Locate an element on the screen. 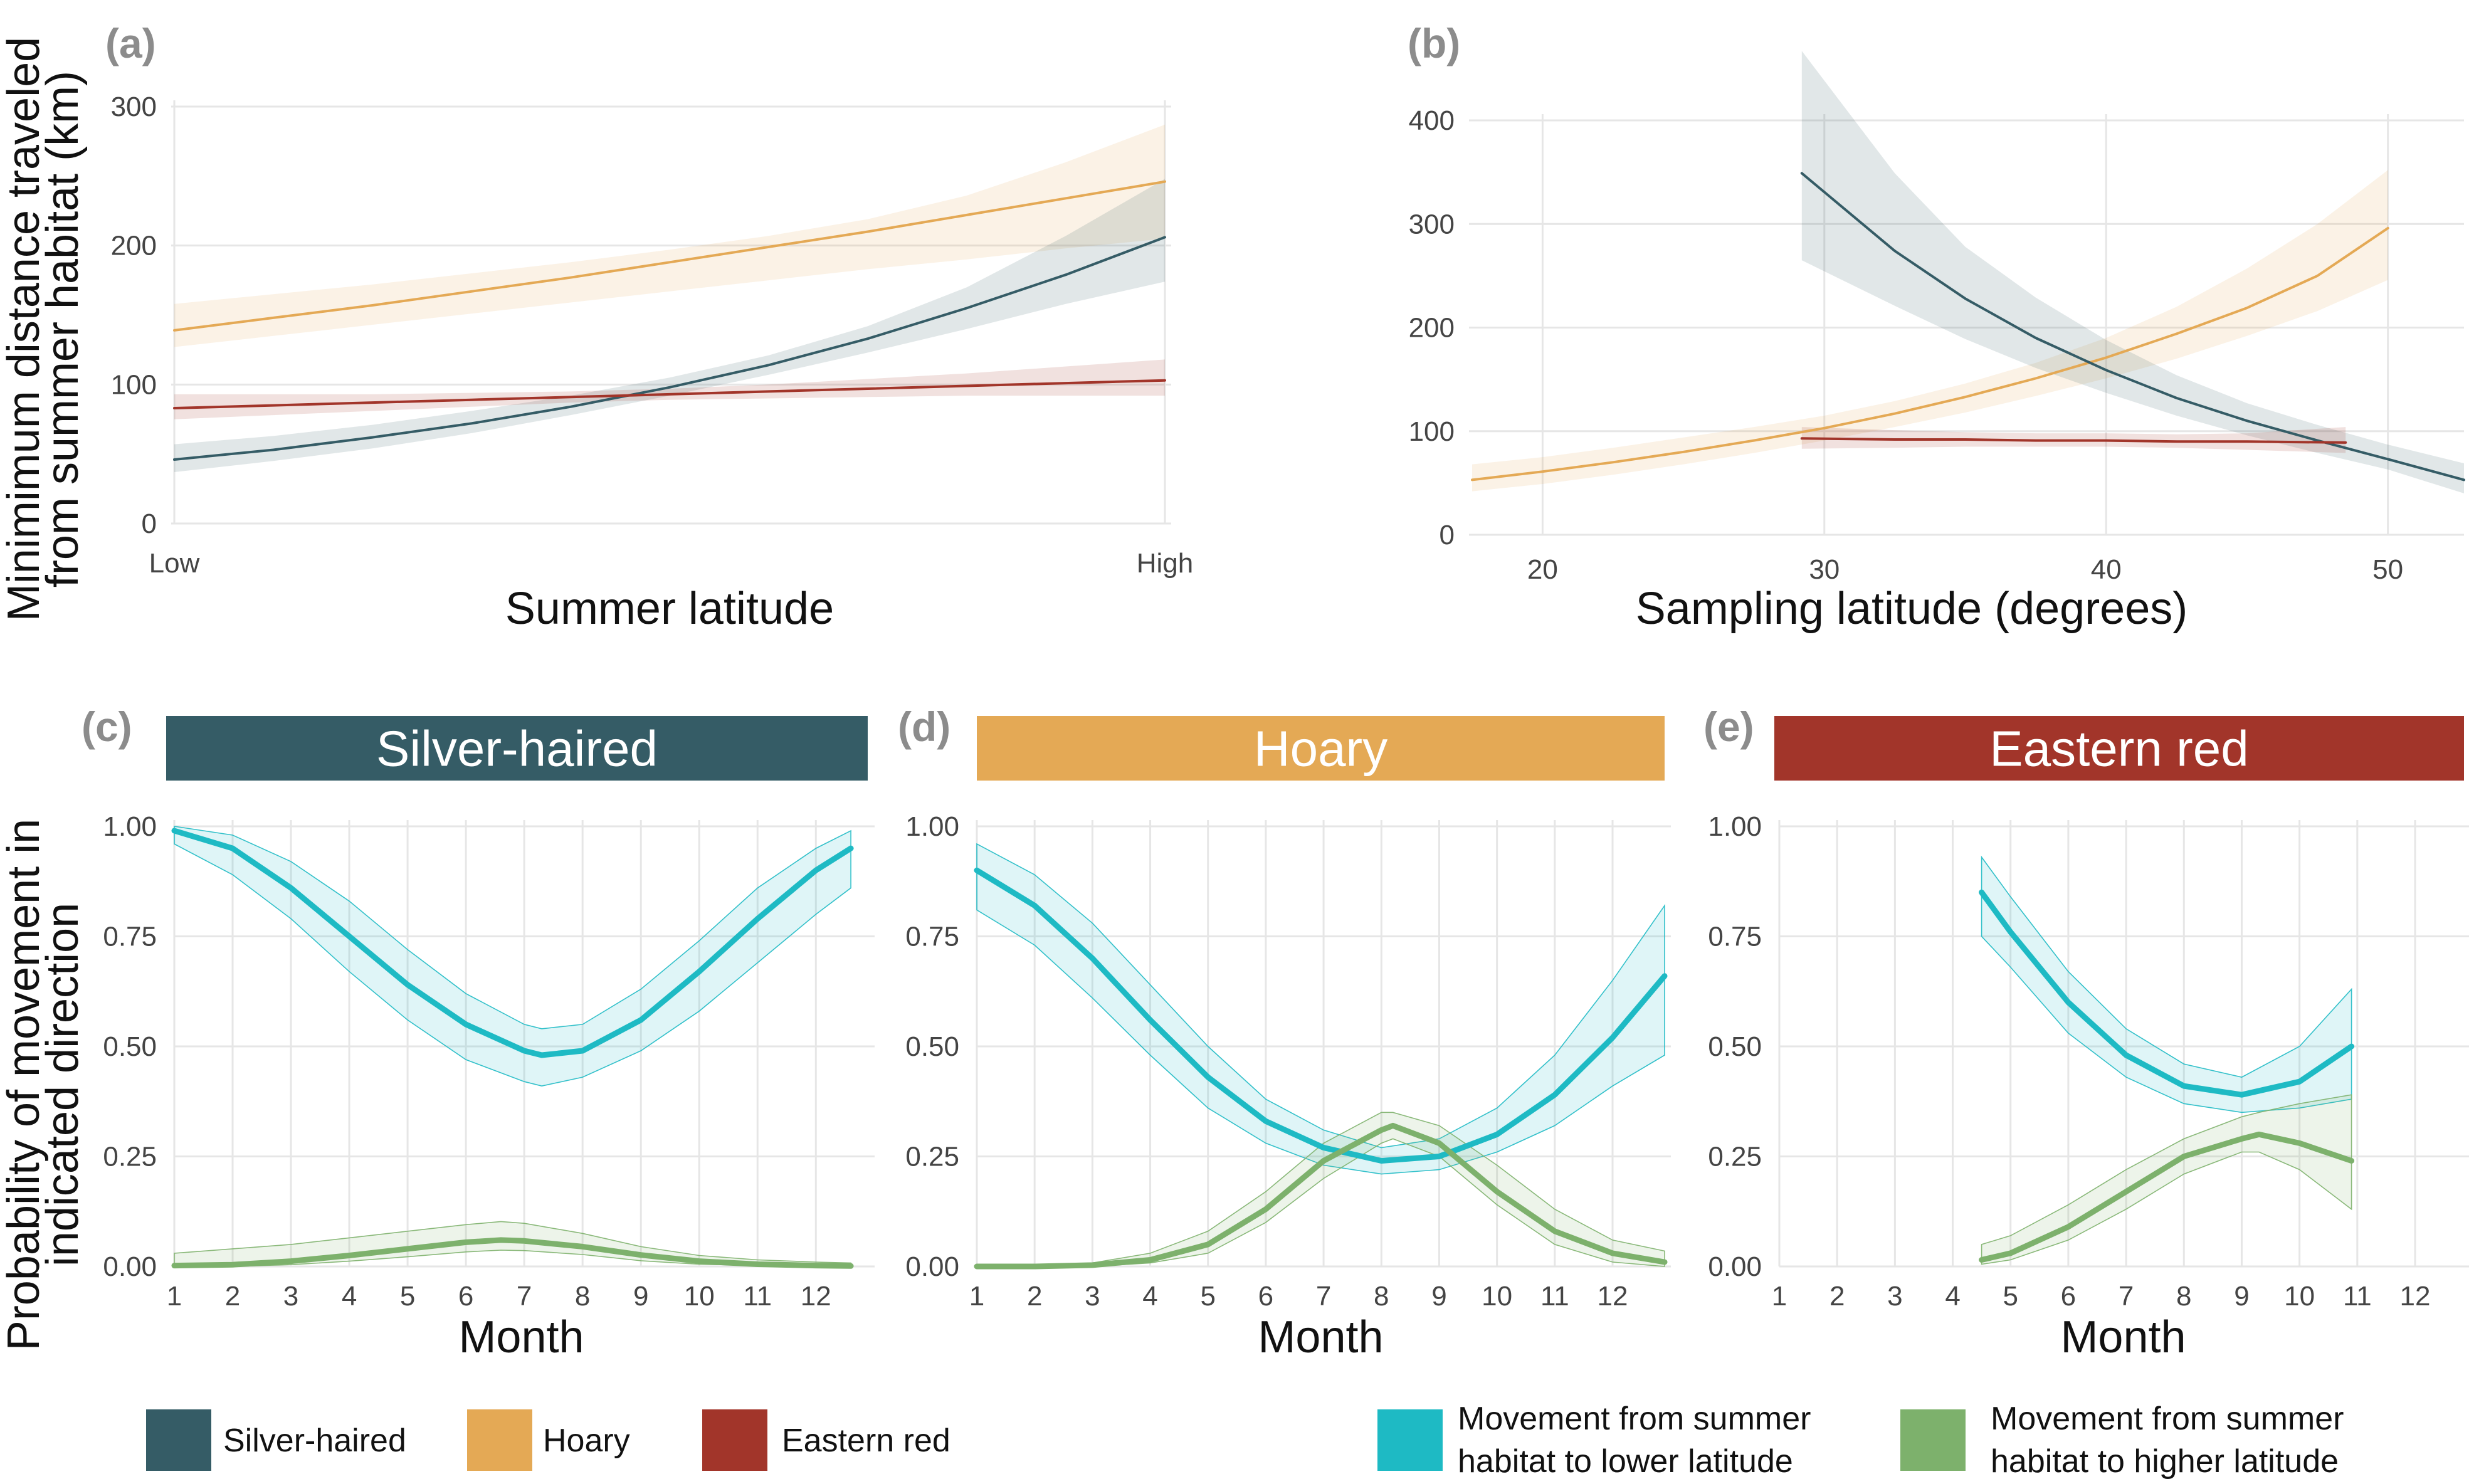  strip-label: Hoary is located at coordinates (1320, 749).